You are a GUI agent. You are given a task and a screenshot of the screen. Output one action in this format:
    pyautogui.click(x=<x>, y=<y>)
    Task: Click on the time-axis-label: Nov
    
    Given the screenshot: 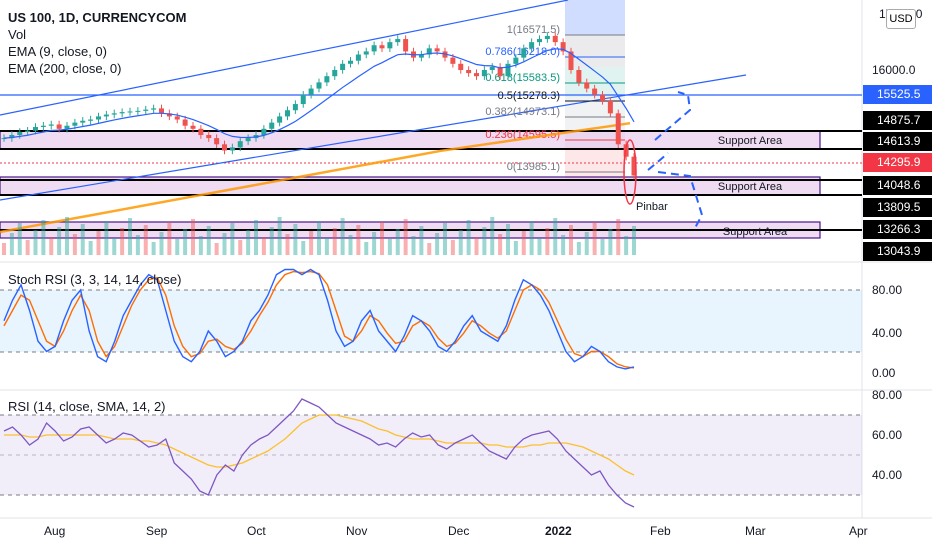 What is the action you would take?
    pyautogui.click(x=357, y=531)
    